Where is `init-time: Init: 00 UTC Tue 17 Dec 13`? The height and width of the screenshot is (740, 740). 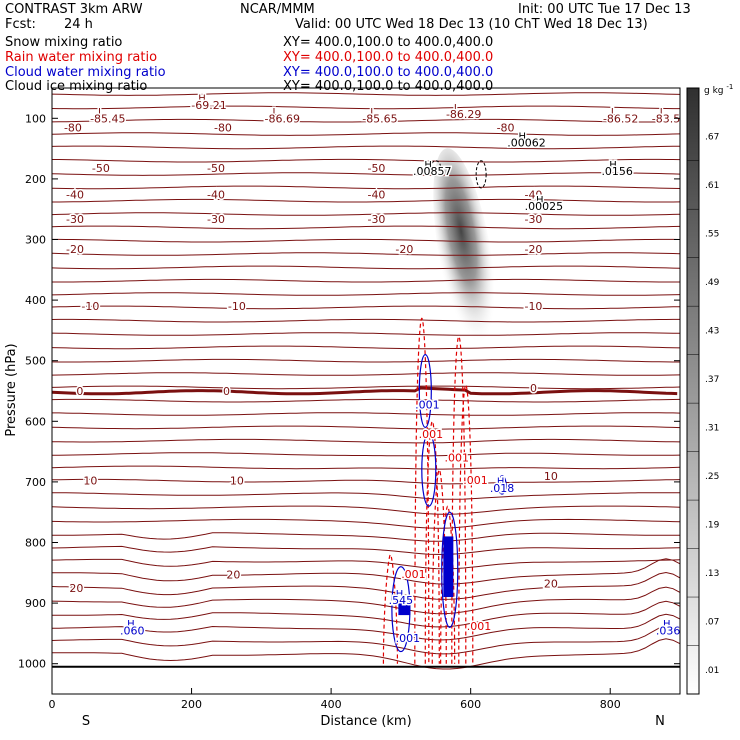 init-time: Init: 00 UTC Tue 17 Dec 13 is located at coordinates (604, 9).